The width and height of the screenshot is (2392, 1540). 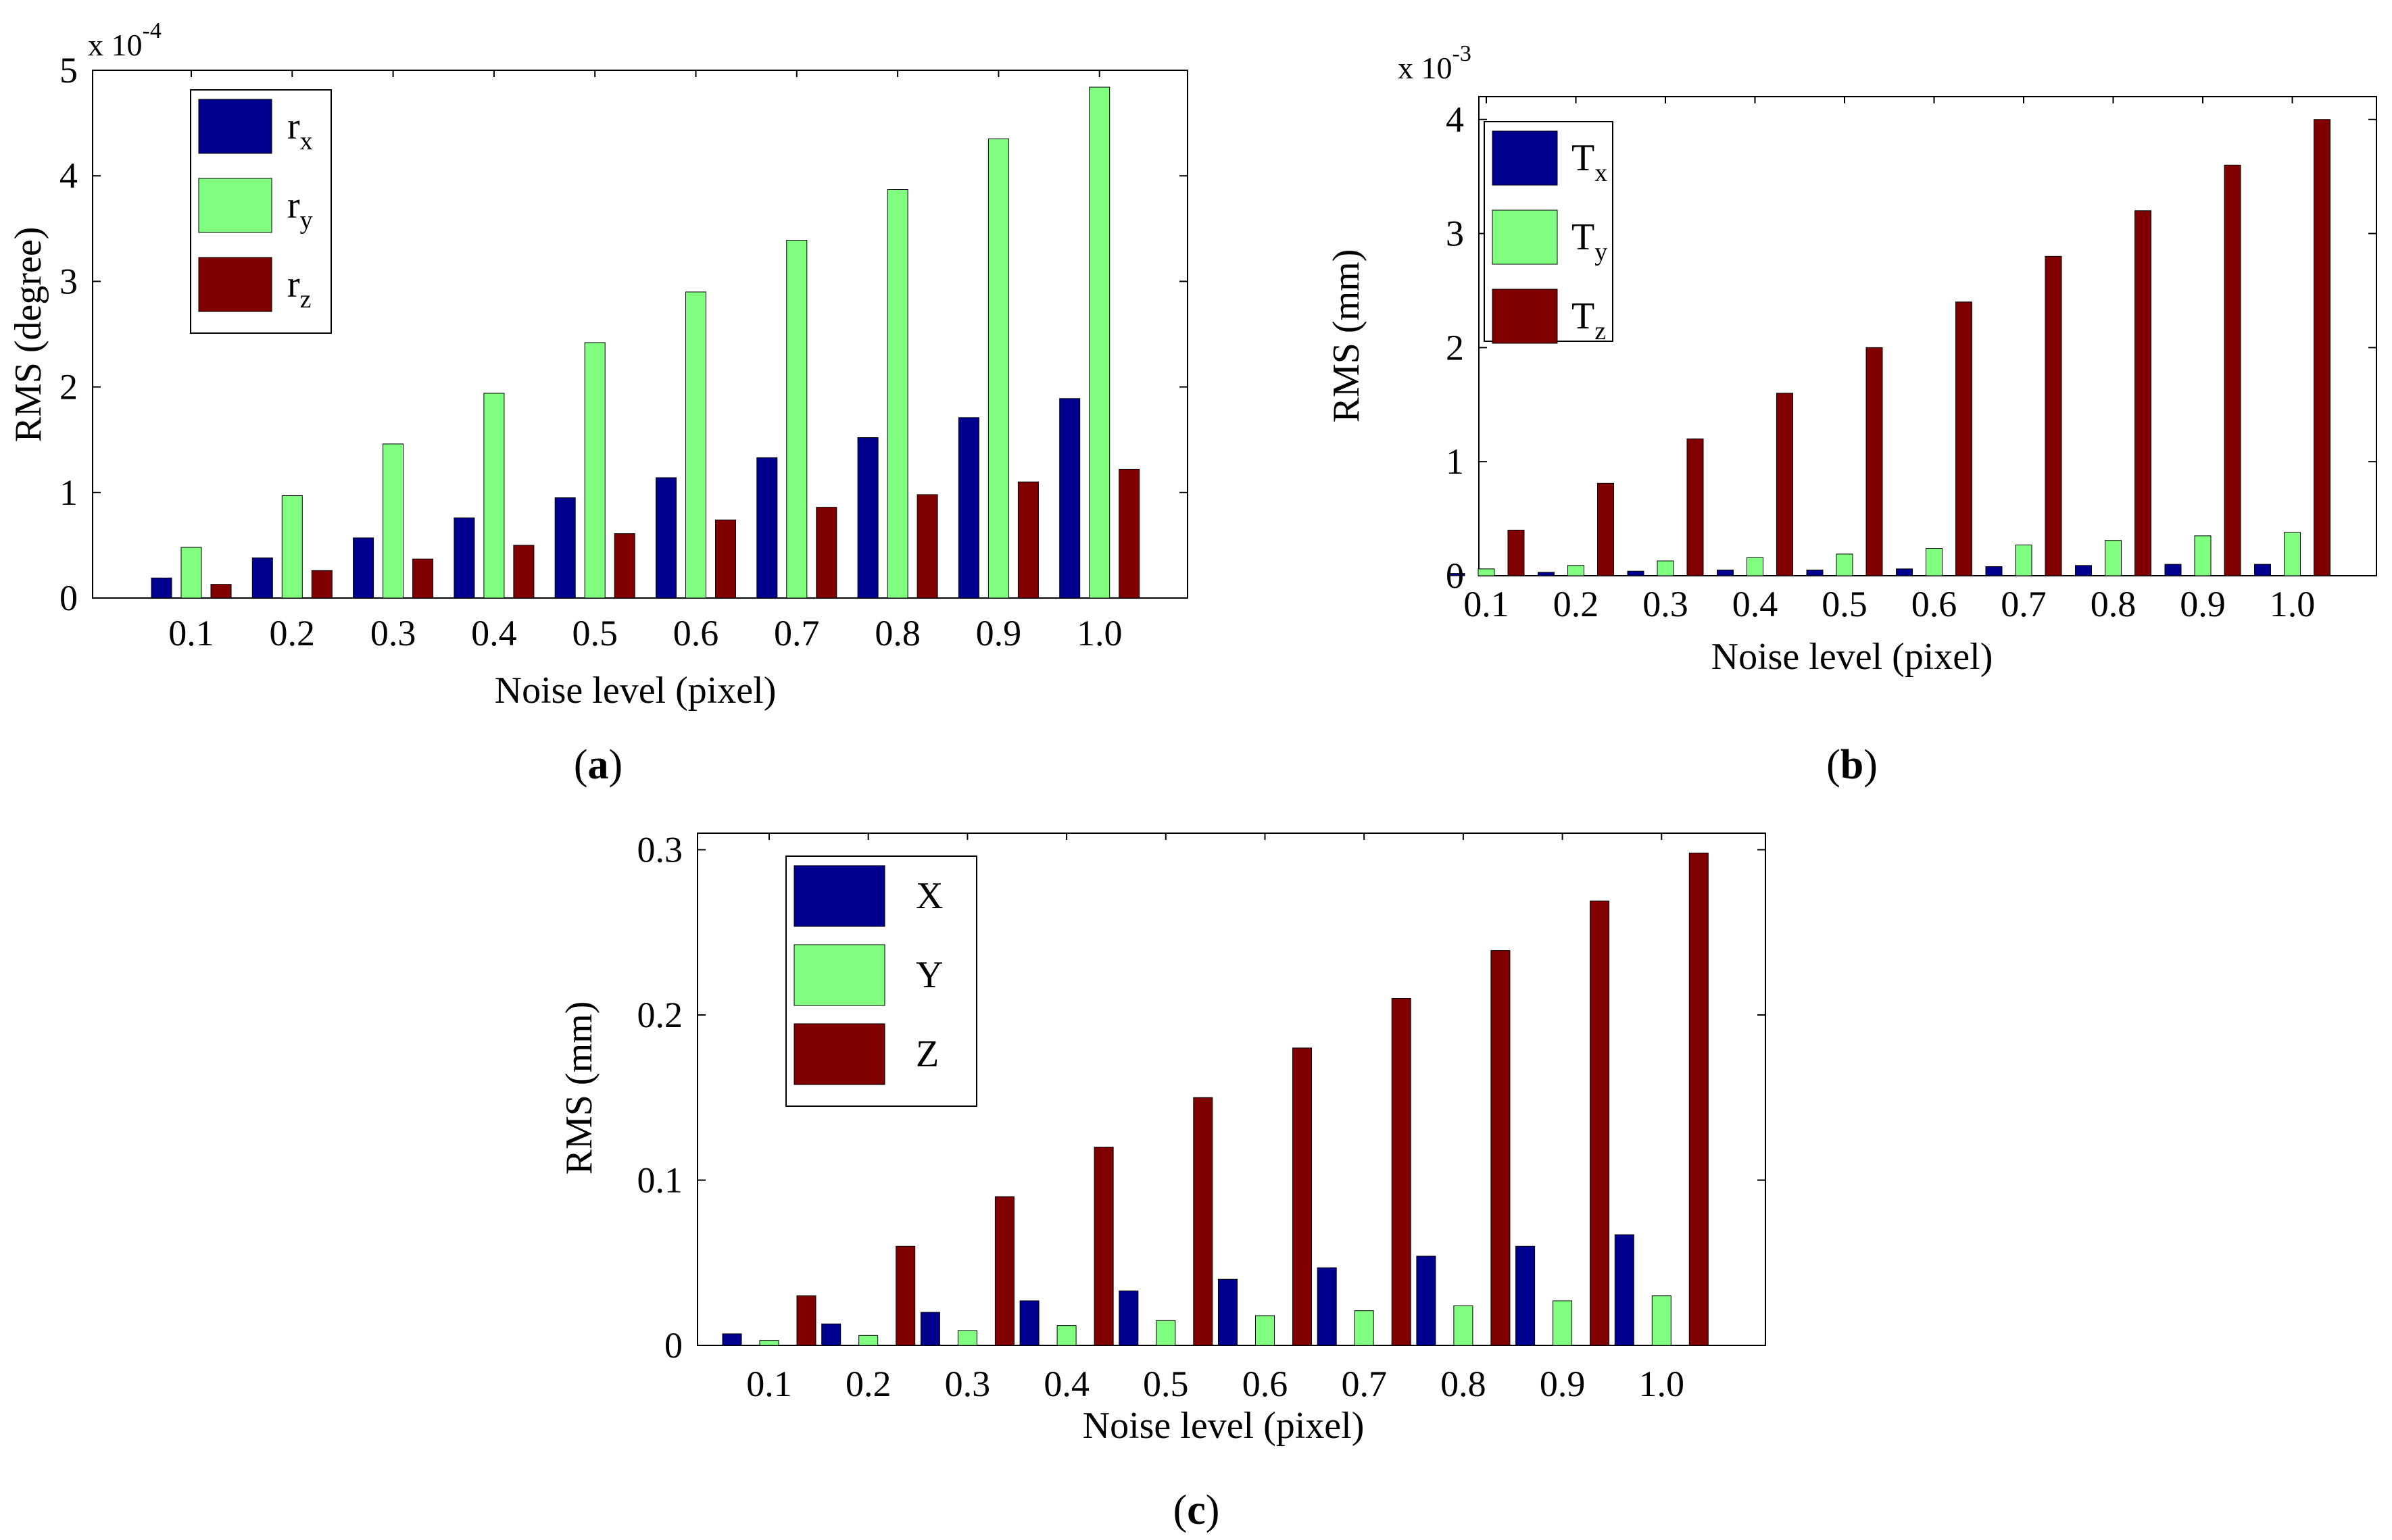 I want to click on legend-label-c: Z, so click(x=927, y=1054).